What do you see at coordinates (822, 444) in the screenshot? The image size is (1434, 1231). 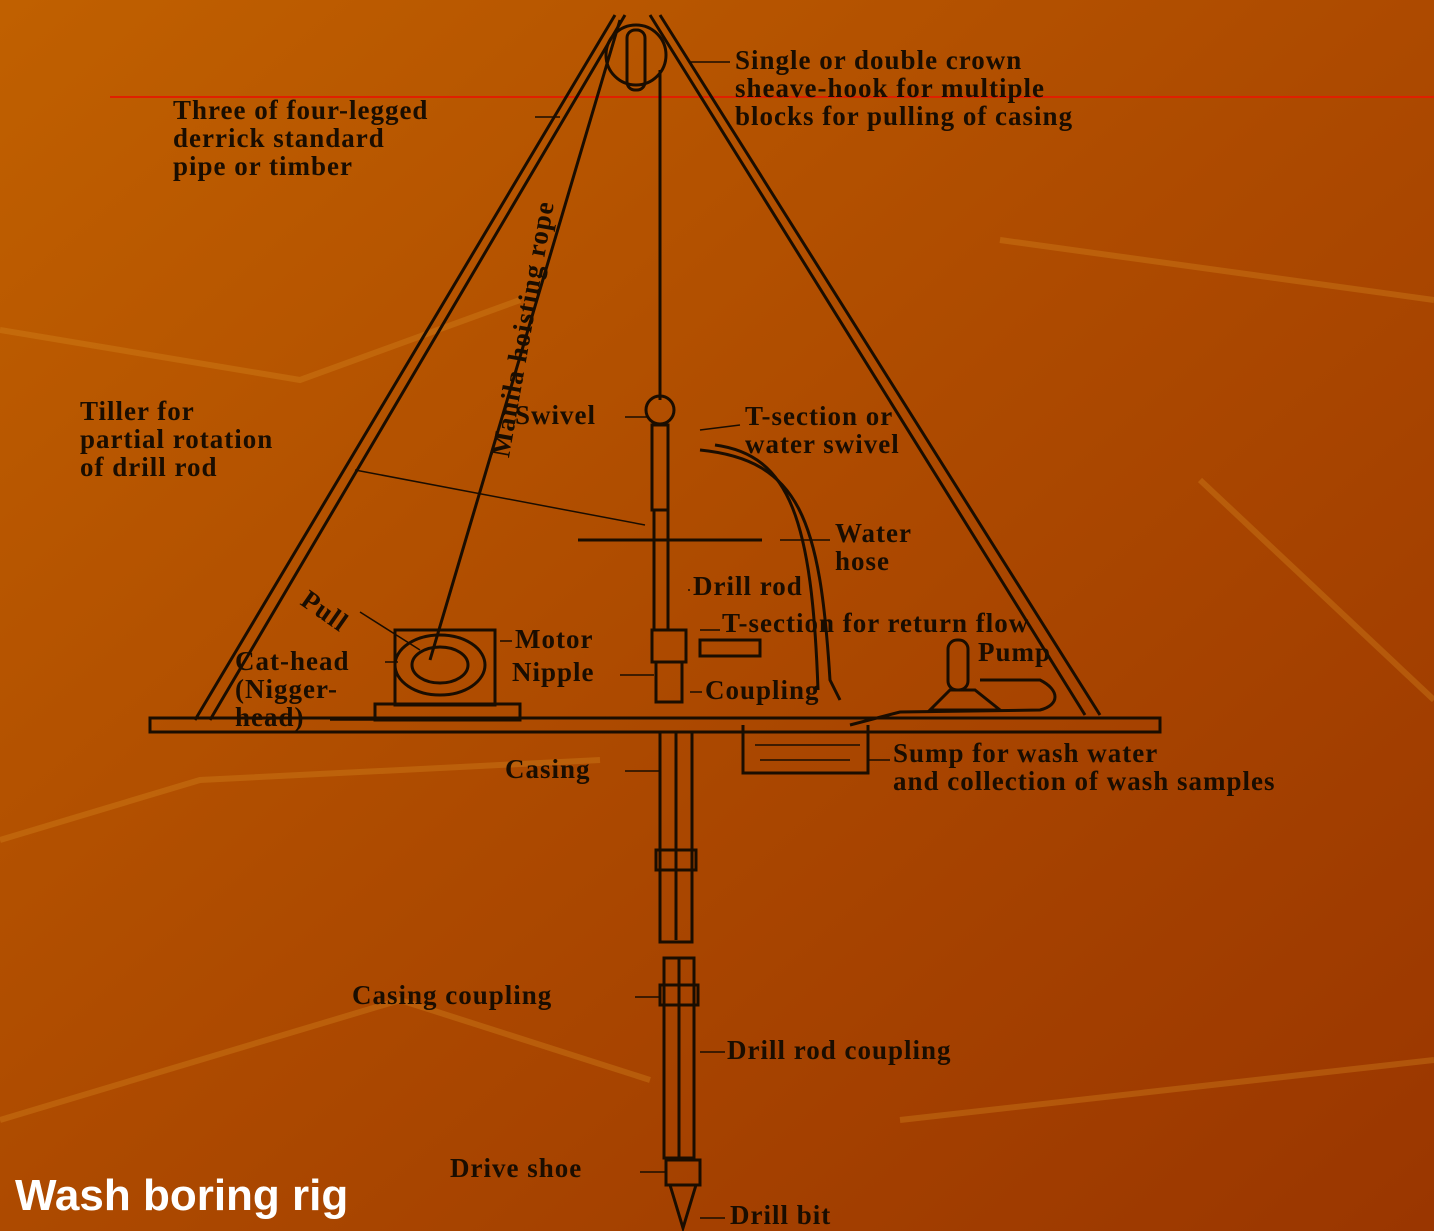 I see `label-line: water swivel` at bounding box center [822, 444].